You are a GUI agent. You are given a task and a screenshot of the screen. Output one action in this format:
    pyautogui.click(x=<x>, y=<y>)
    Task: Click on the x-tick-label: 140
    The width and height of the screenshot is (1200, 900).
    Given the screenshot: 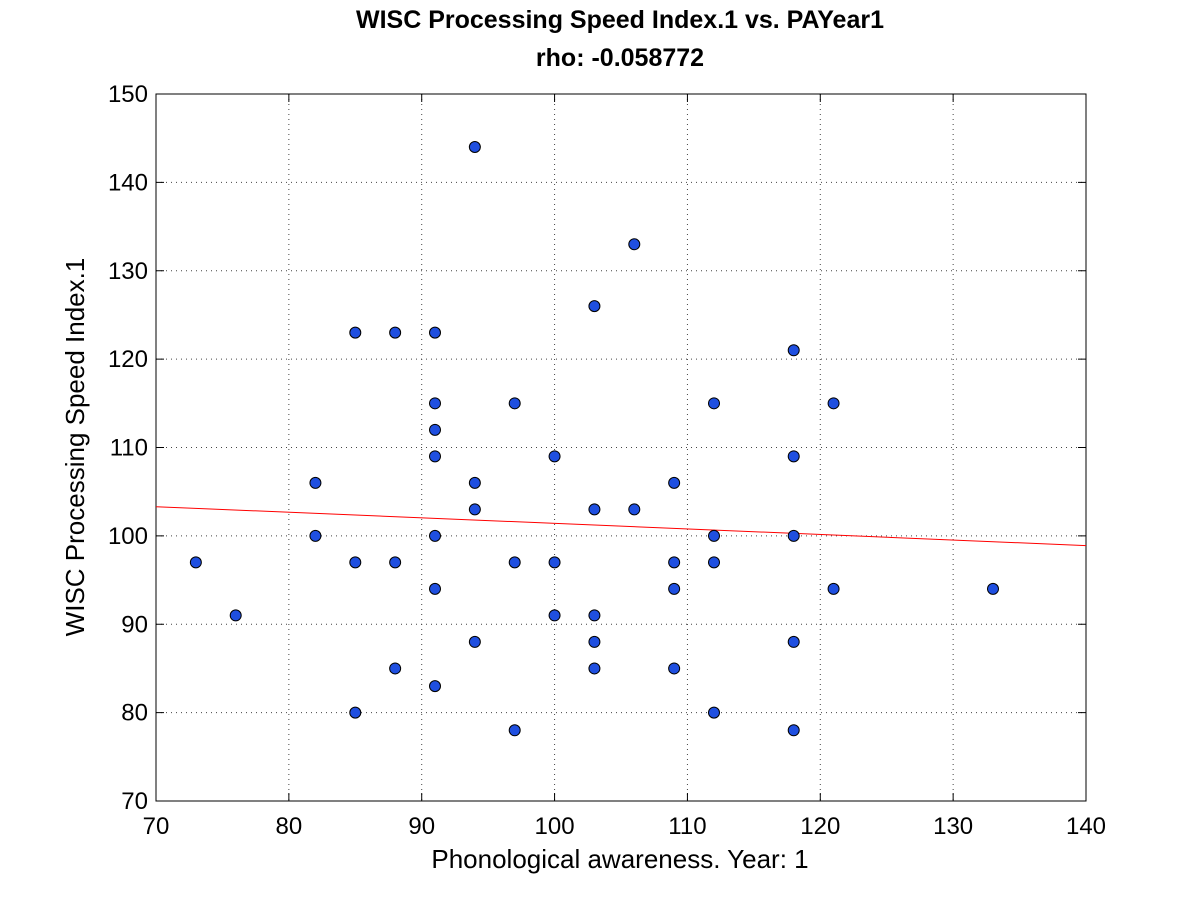 What is the action you would take?
    pyautogui.click(x=1086, y=826)
    